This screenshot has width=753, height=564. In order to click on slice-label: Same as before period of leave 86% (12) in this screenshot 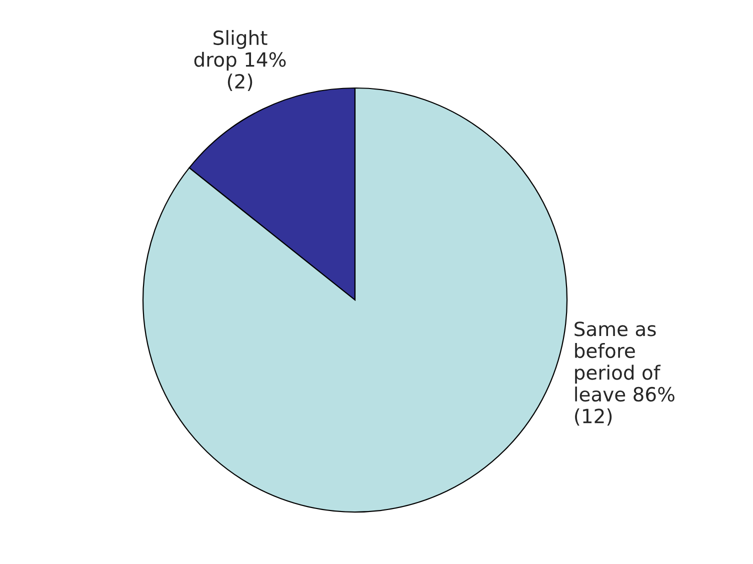, I will do `click(624, 374)`.